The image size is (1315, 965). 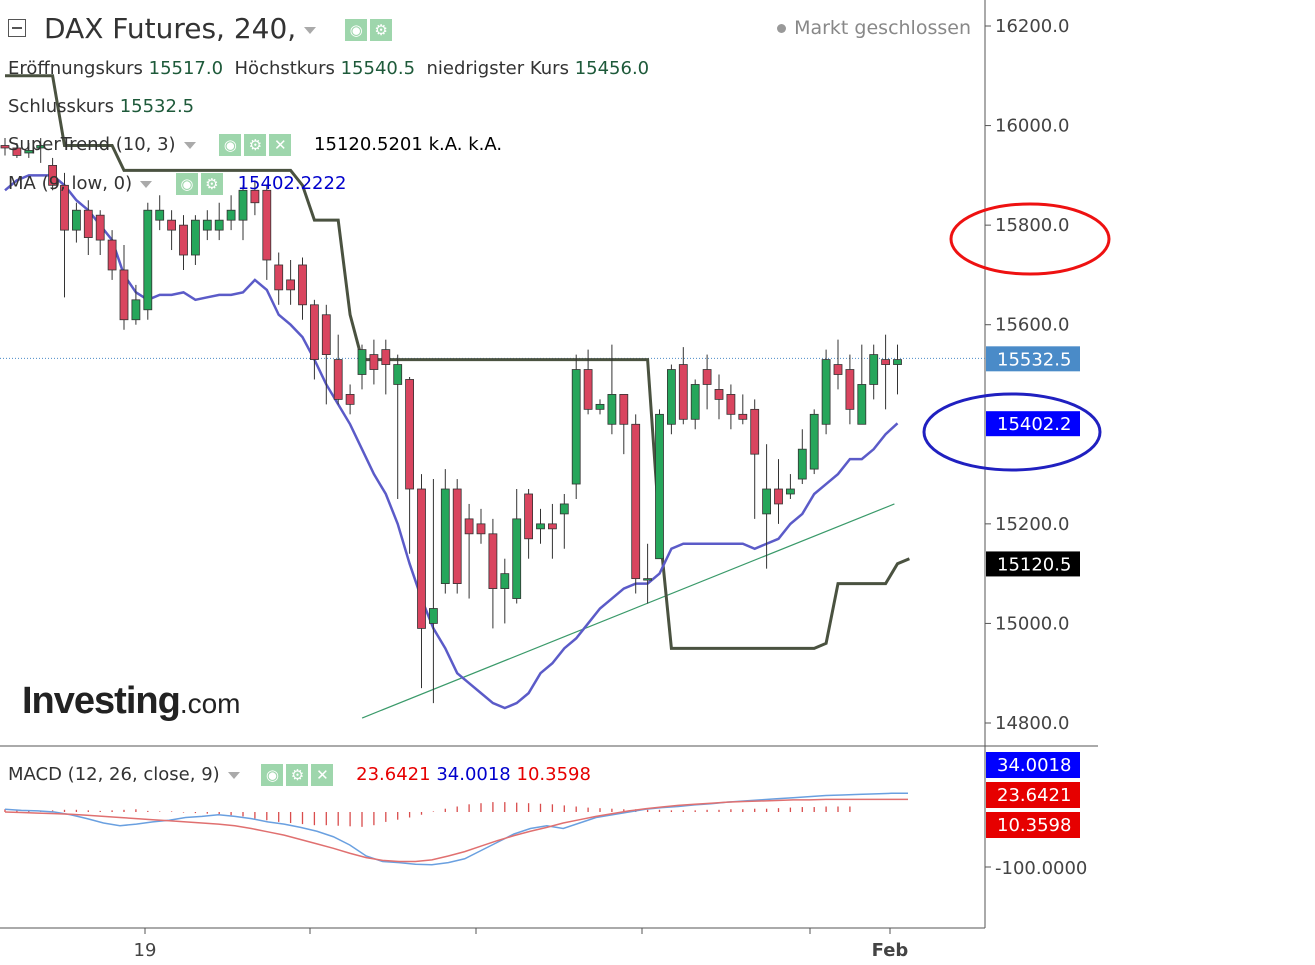 I want to click on investing-logo: Investing.com, so click(x=131, y=701).